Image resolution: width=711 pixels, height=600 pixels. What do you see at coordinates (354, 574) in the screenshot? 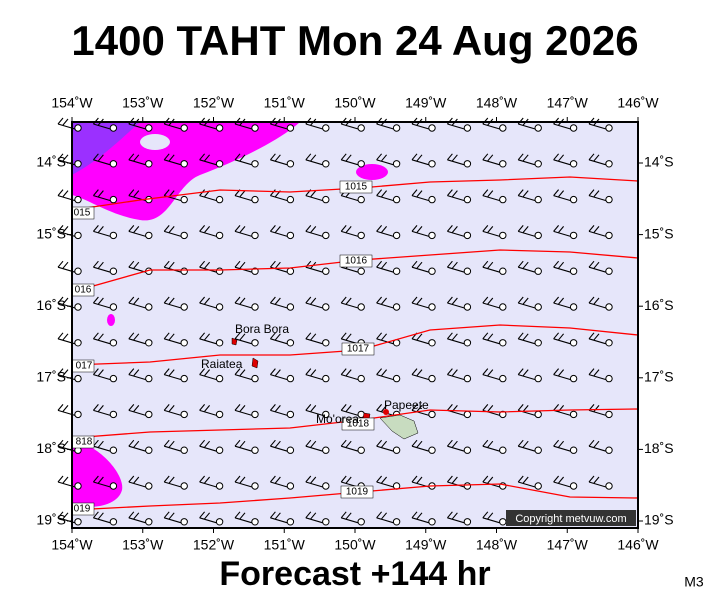
I see `footer: Forecast +144 hr` at bounding box center [354, 574].